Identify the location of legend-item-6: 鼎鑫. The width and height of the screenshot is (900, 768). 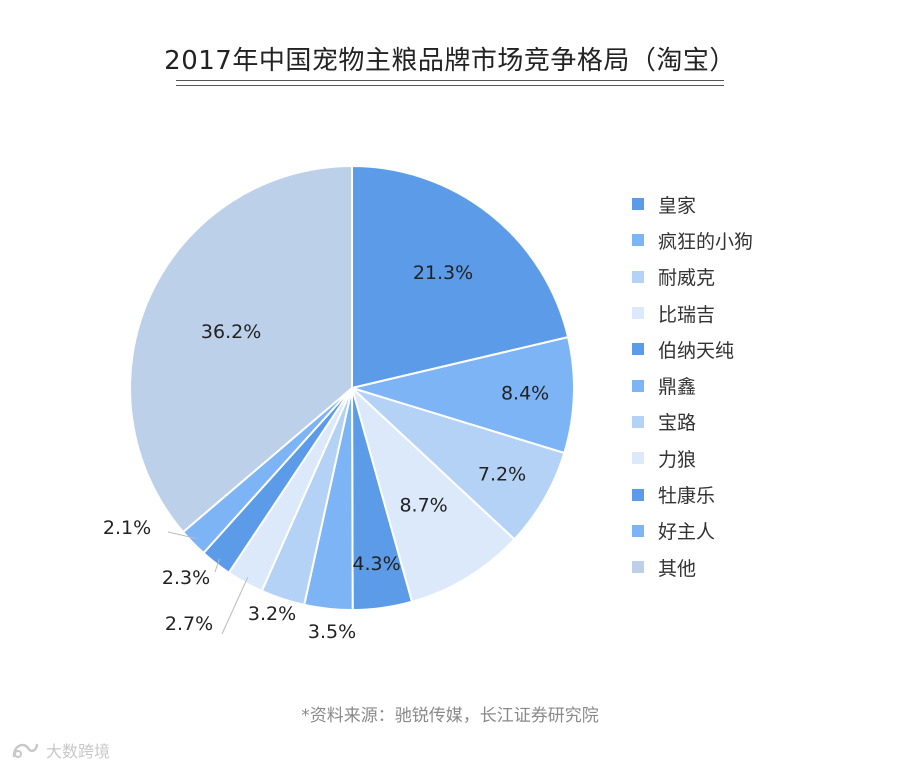
(692, 385).